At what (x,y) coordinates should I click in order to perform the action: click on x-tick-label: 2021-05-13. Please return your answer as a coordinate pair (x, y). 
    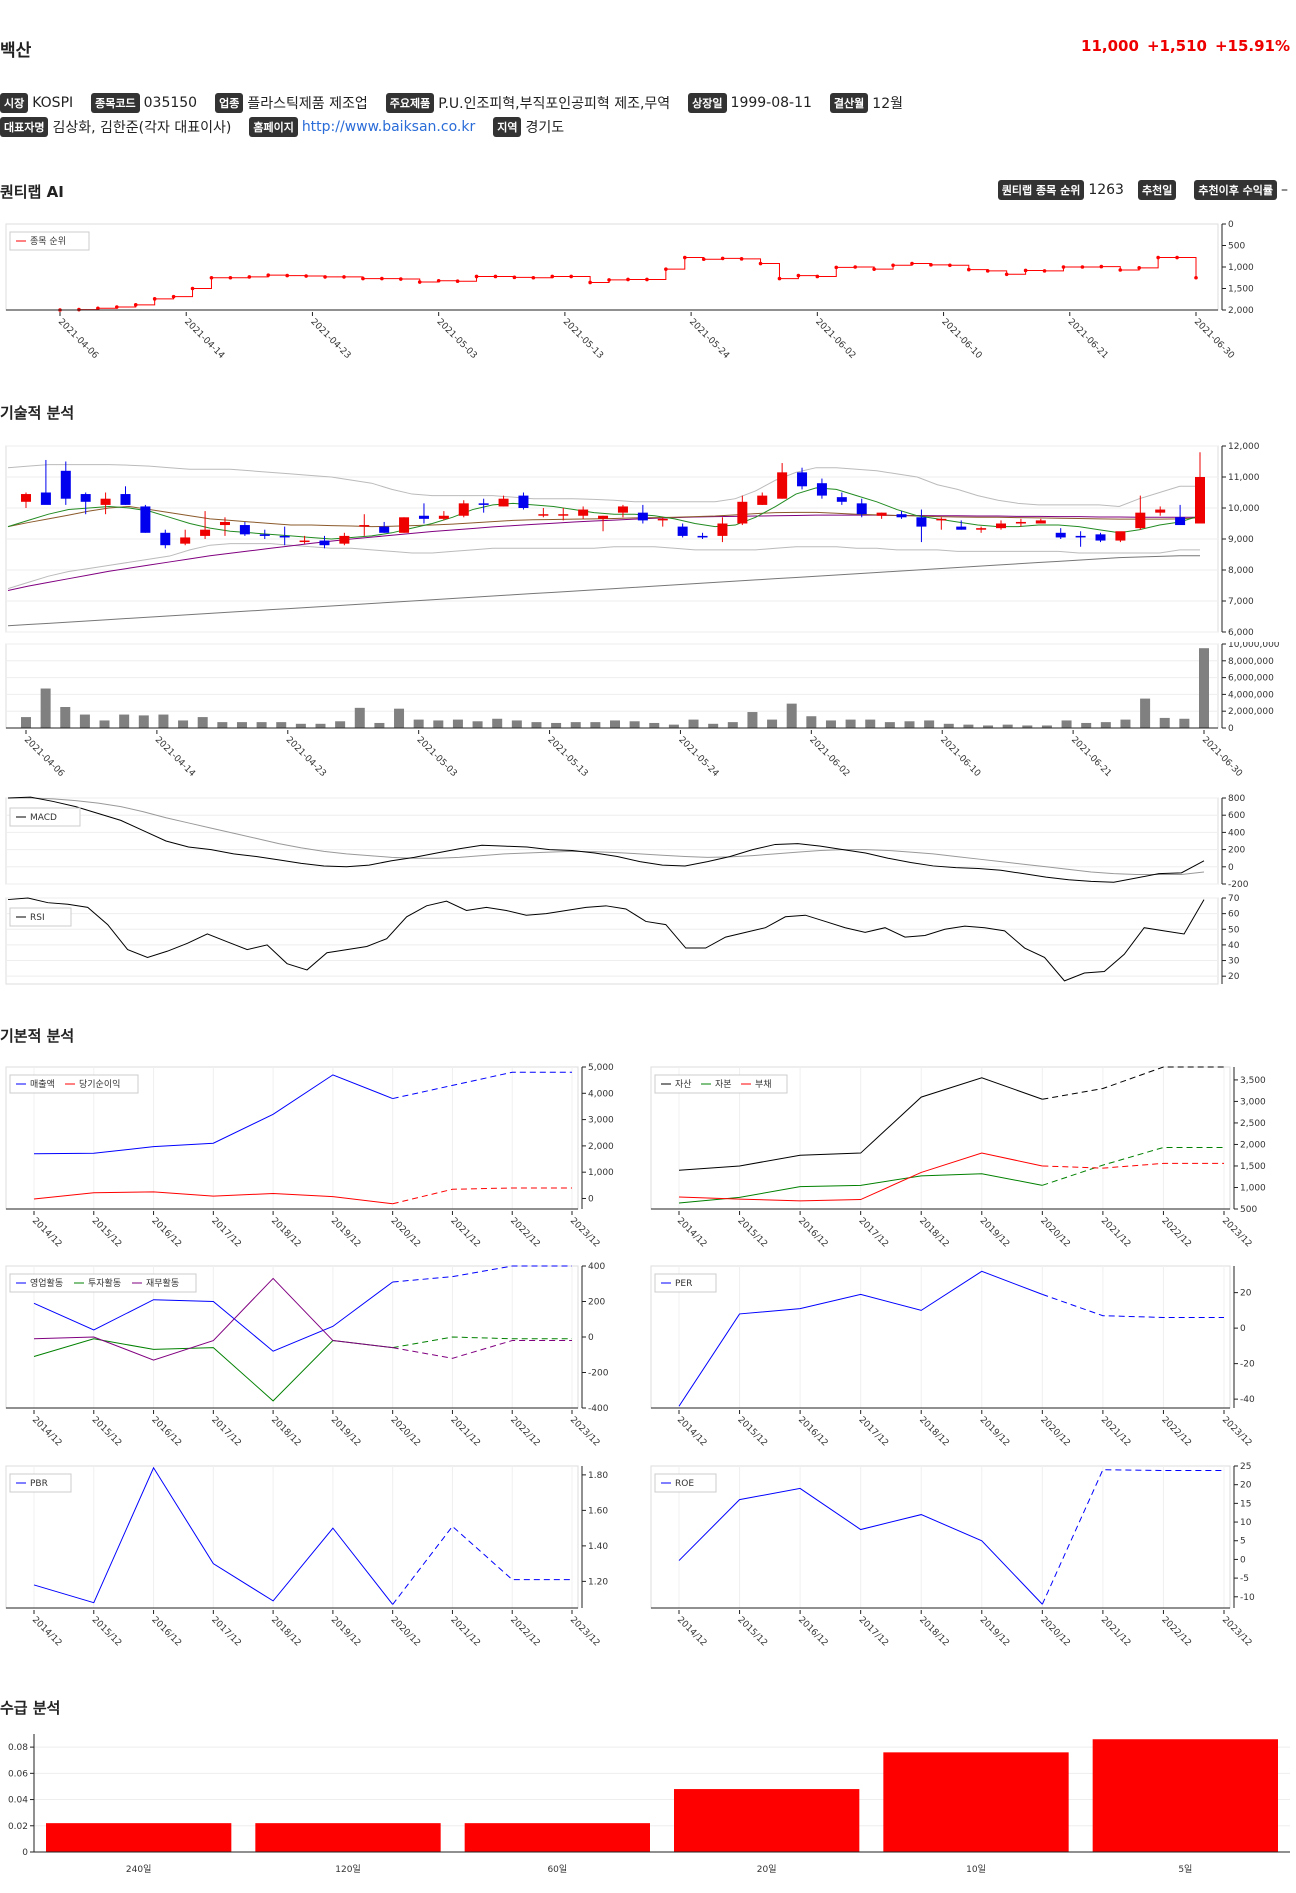
    Looking at the image, I should click on (583, 339).